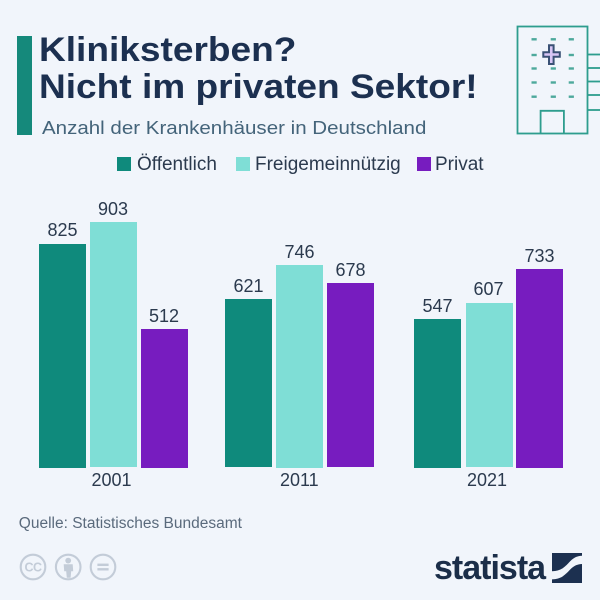 The height and width of the screenshot is (600, 600). Describe the element at coordinates (33, 567) in the screenshot. I see `svg-text: CC` at that location.